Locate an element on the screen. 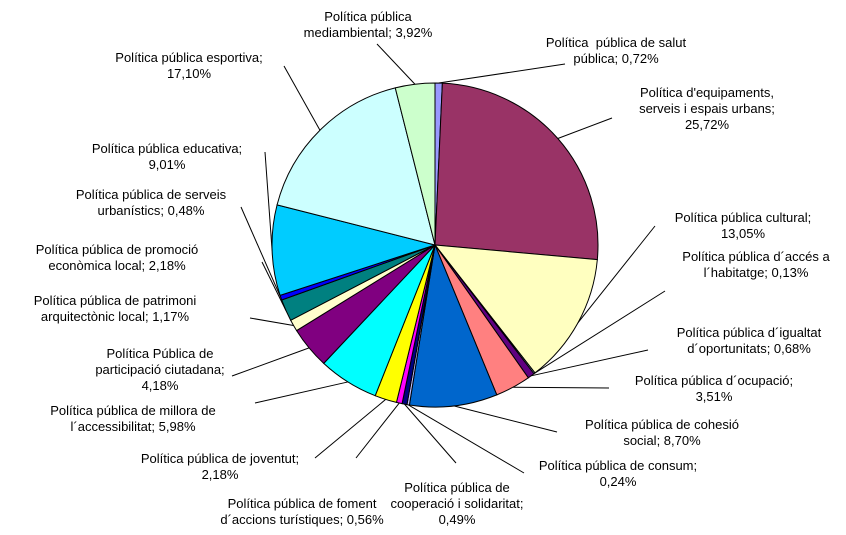  slice-label: Política pública cultural; 13,05% is located at coordinates (743, 225).